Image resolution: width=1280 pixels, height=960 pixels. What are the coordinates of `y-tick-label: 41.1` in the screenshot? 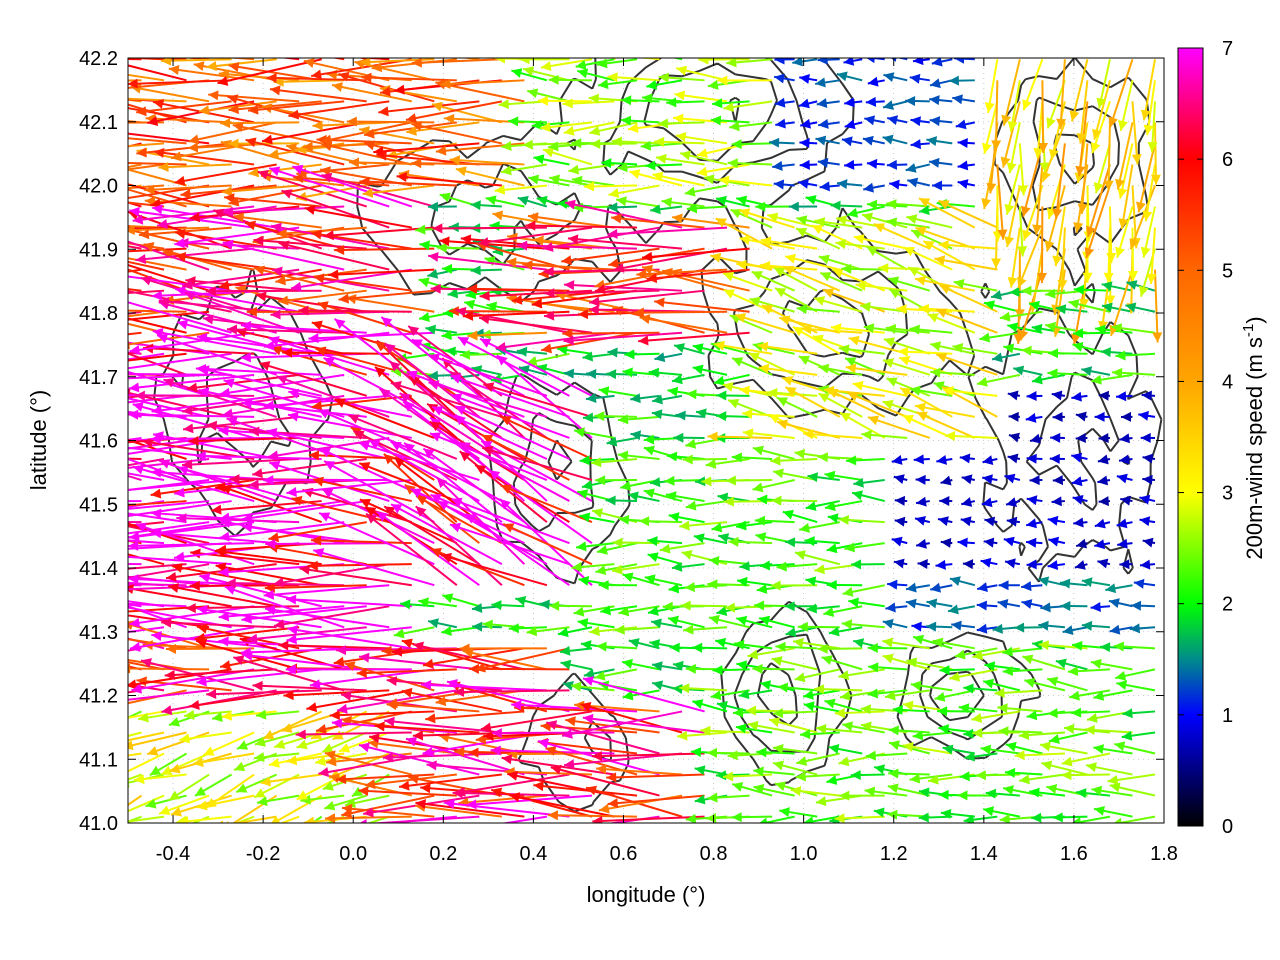 It's located at (98, 760).